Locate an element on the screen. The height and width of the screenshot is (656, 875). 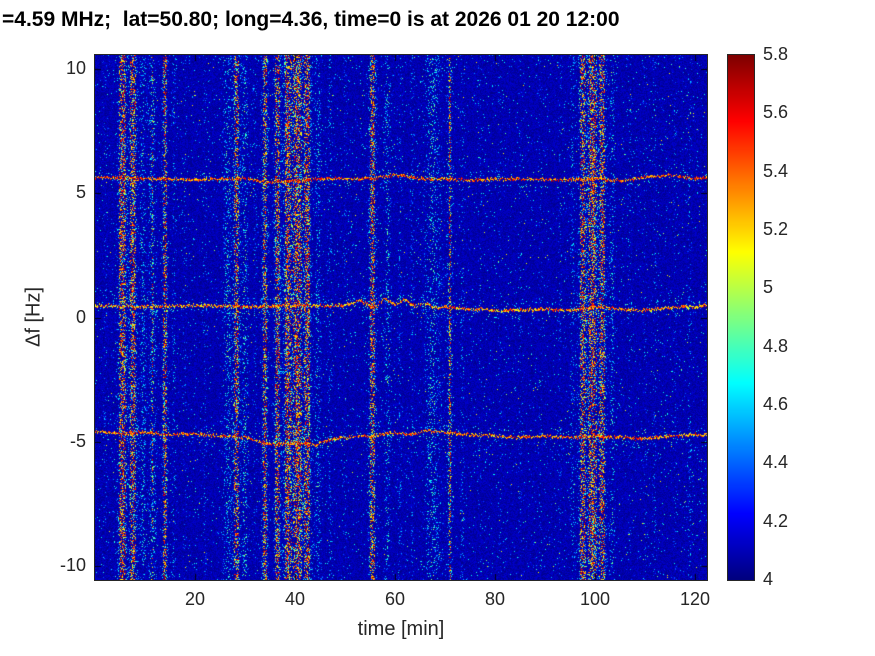
x-tick-label: 80 is located at coordinates (495, 599).